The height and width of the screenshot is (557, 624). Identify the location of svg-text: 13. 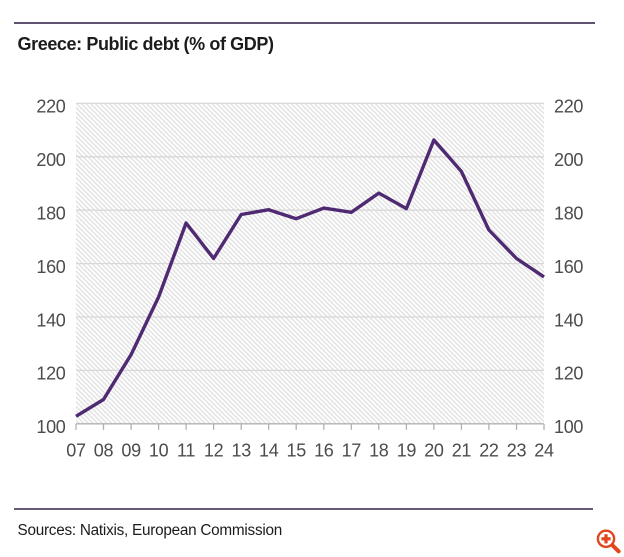
(241, 451).